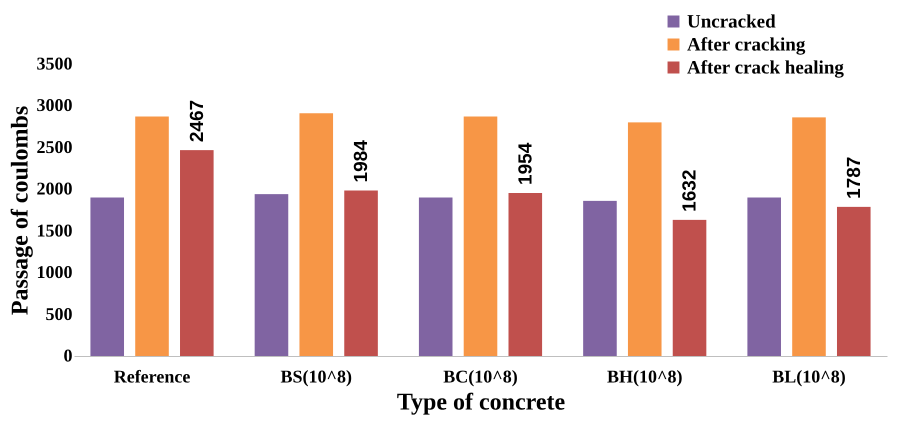  What do you see at coordinates (54, 146) in the screenshot?
I see `y-tick-label: 2500` at bounding box center [54, 146].